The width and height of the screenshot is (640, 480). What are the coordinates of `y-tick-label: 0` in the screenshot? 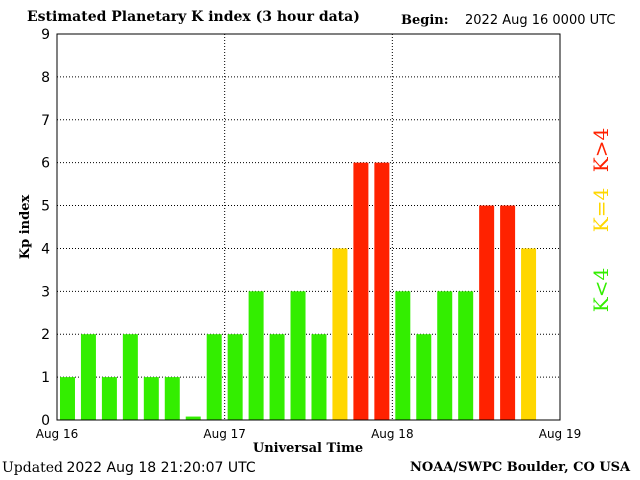 It's located at (45, 421).